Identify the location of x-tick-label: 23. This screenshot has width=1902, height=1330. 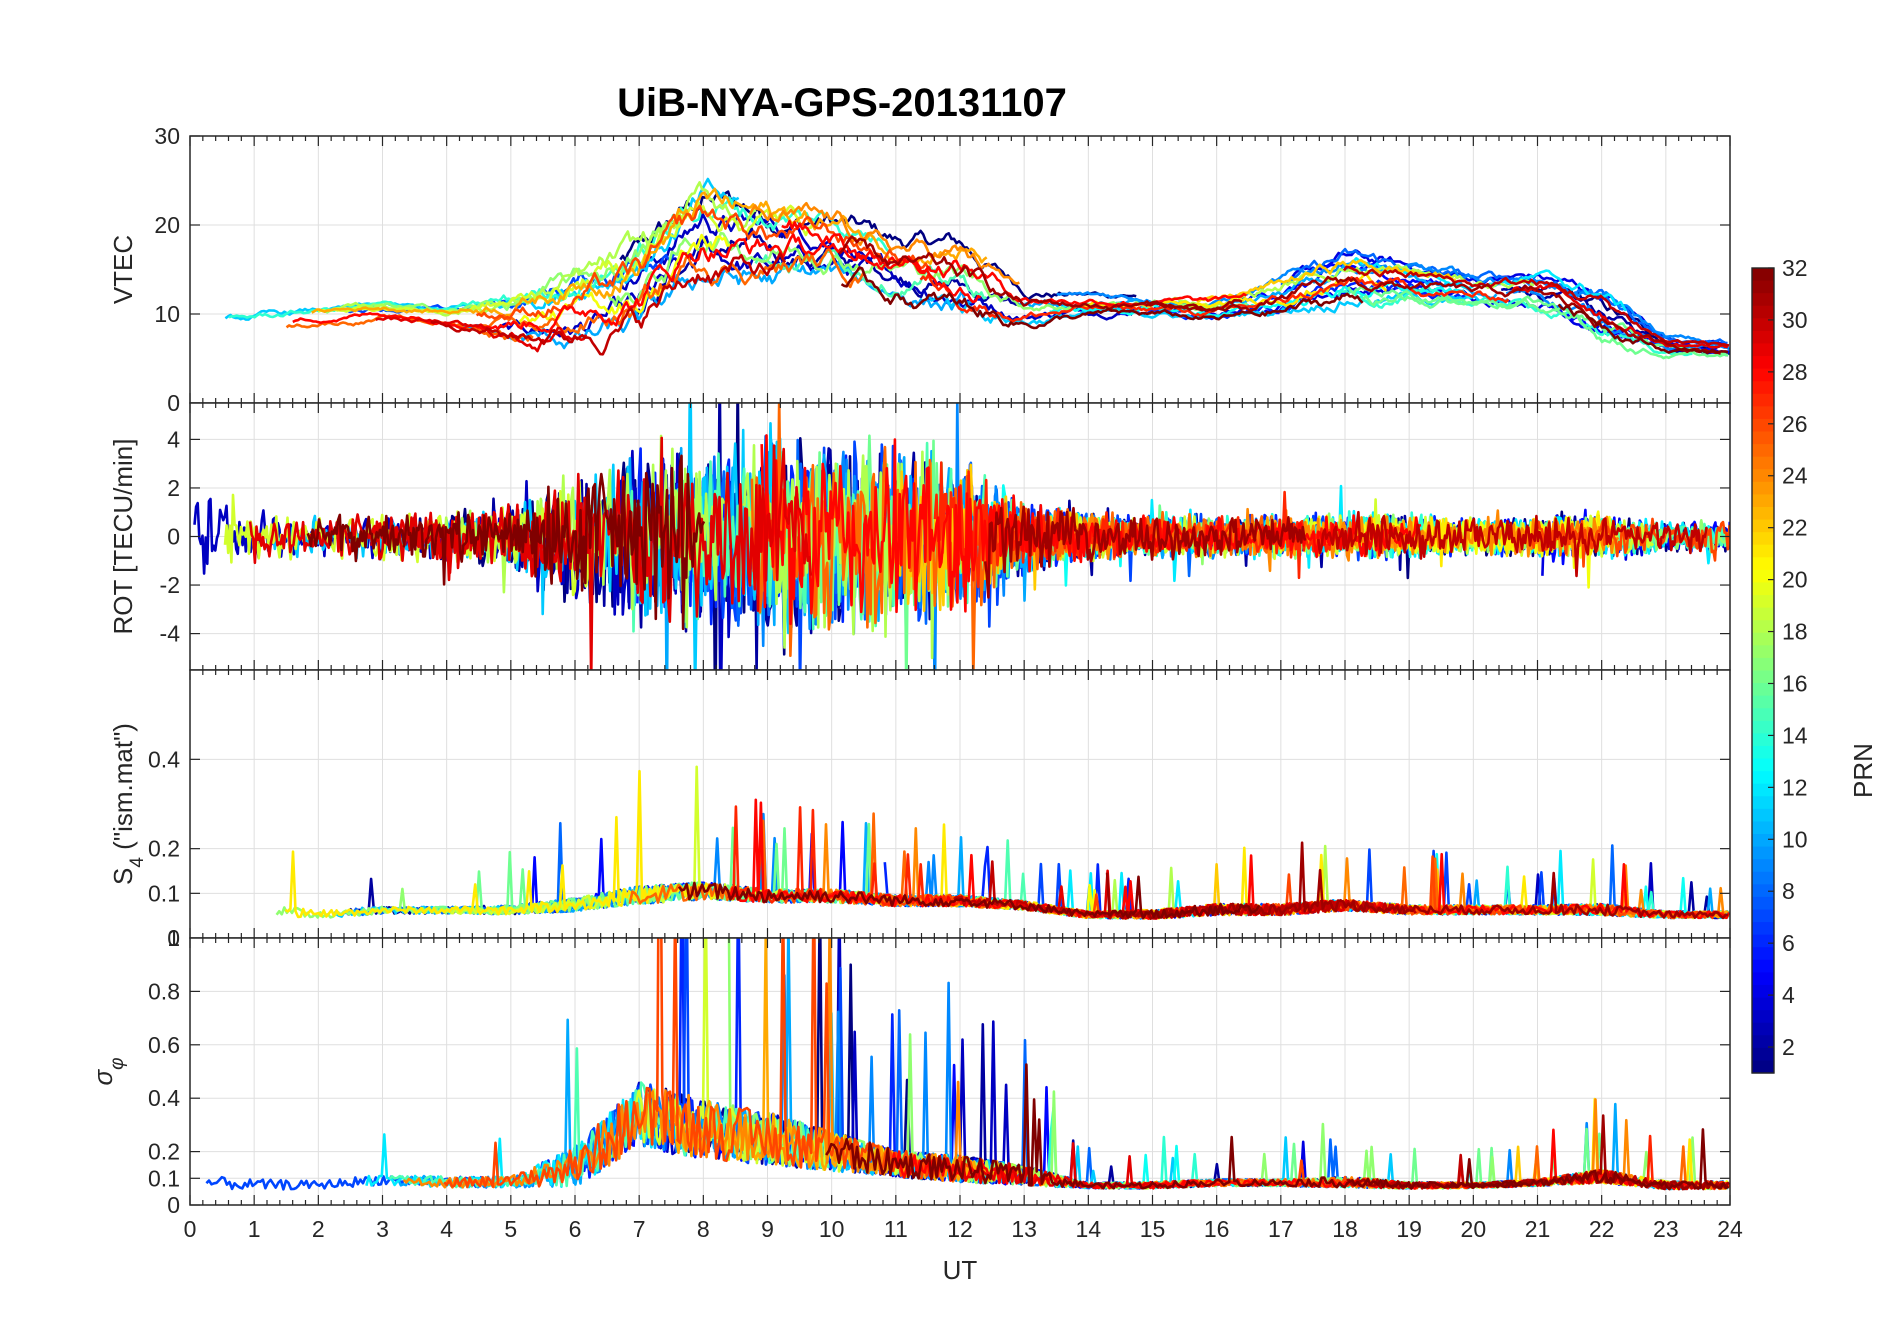
(1666, 1229).